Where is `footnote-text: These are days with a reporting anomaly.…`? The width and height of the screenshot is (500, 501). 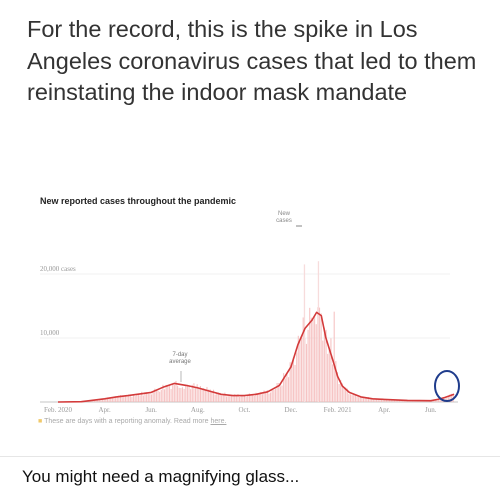 footnote-text: These are days with a reporting anomaly.… is located at coordinates (126, 421).